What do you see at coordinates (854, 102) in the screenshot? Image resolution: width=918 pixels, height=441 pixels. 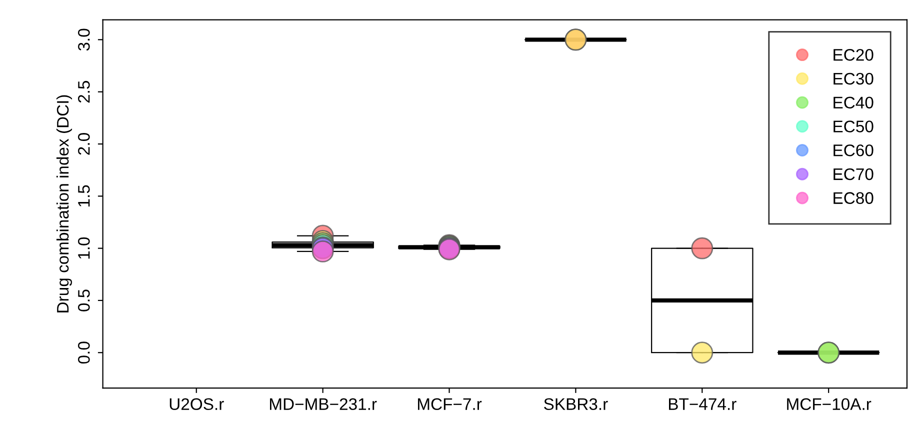 I see `legend-label: EC40` at bounding box center [854, 102].